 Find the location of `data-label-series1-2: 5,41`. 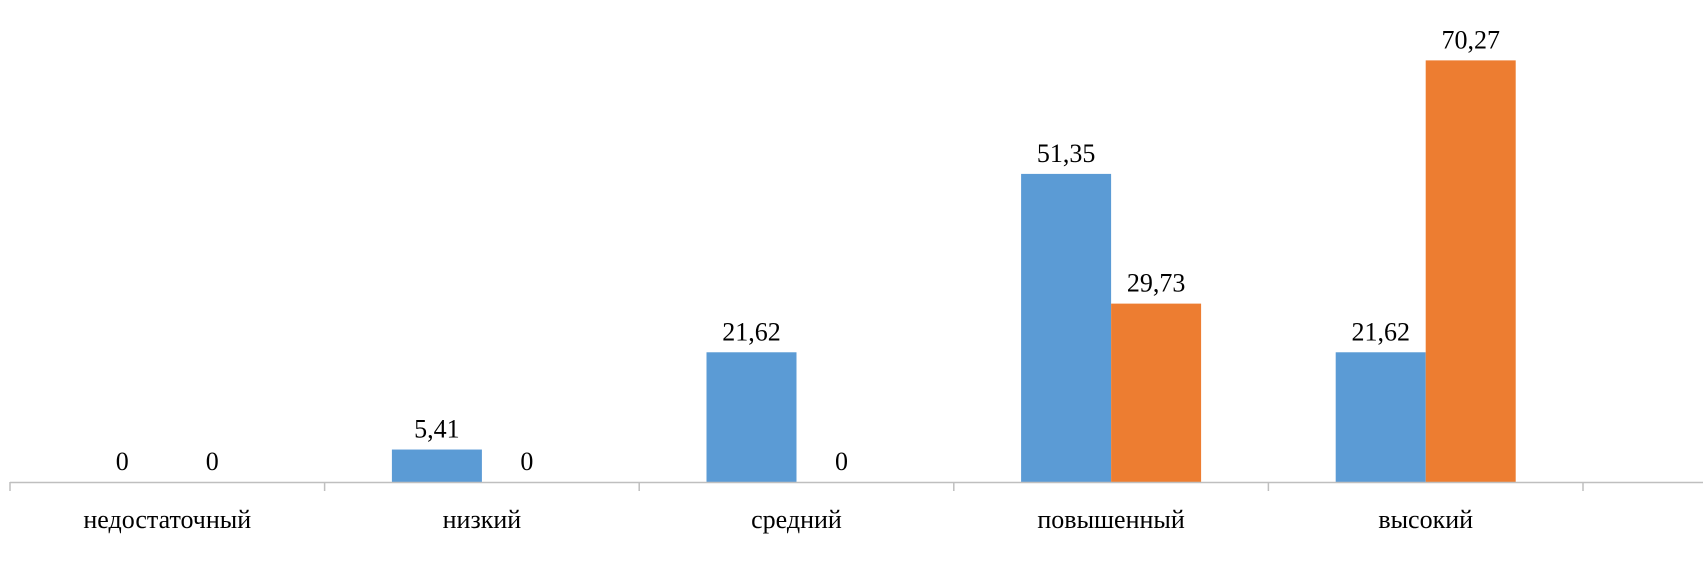

data-label-series1-2: 5,41 is located at coordinates (437, 429).